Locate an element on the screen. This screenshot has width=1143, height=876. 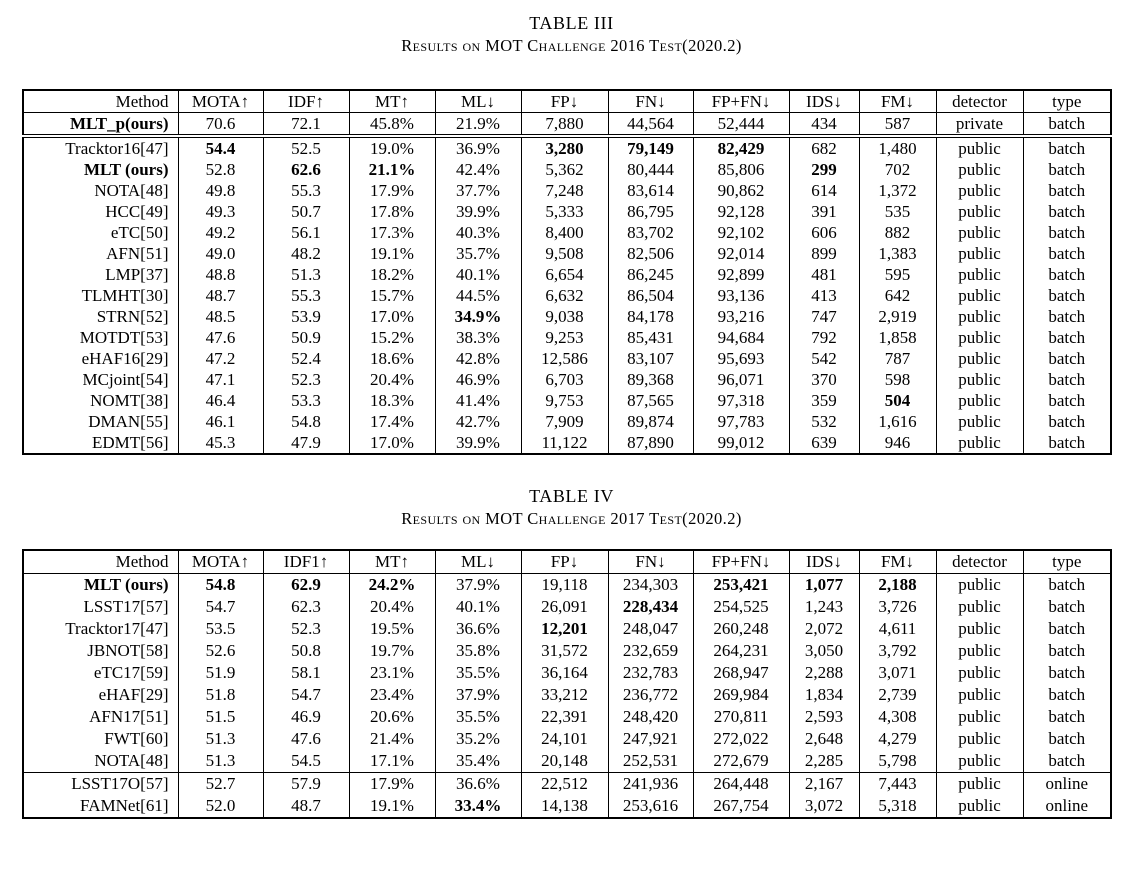
value-cell: 598 is located at coordinates (897, 379).